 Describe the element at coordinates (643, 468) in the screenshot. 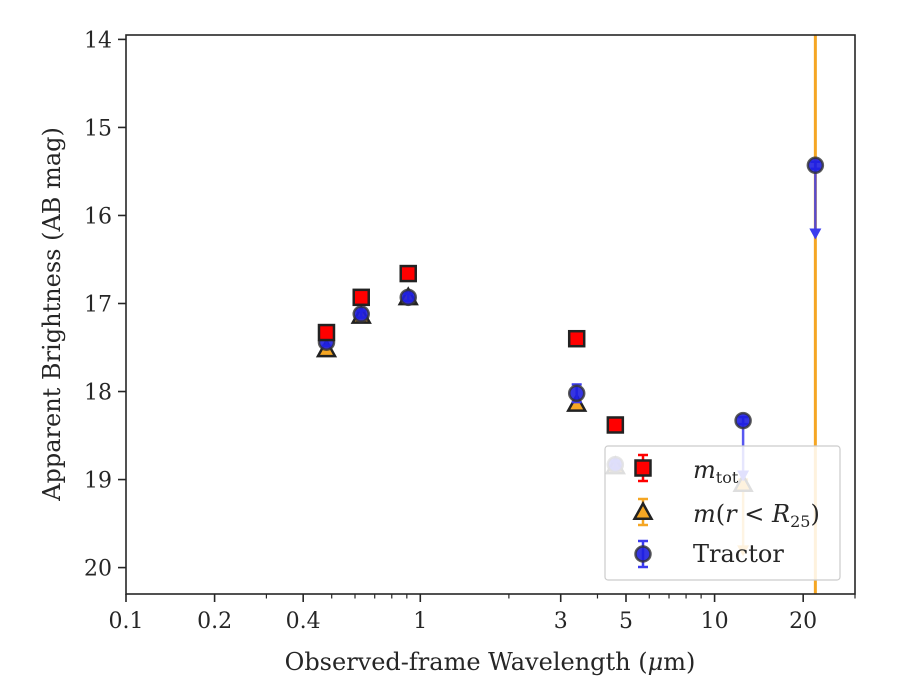

I see `legend-marker-square` at that location.